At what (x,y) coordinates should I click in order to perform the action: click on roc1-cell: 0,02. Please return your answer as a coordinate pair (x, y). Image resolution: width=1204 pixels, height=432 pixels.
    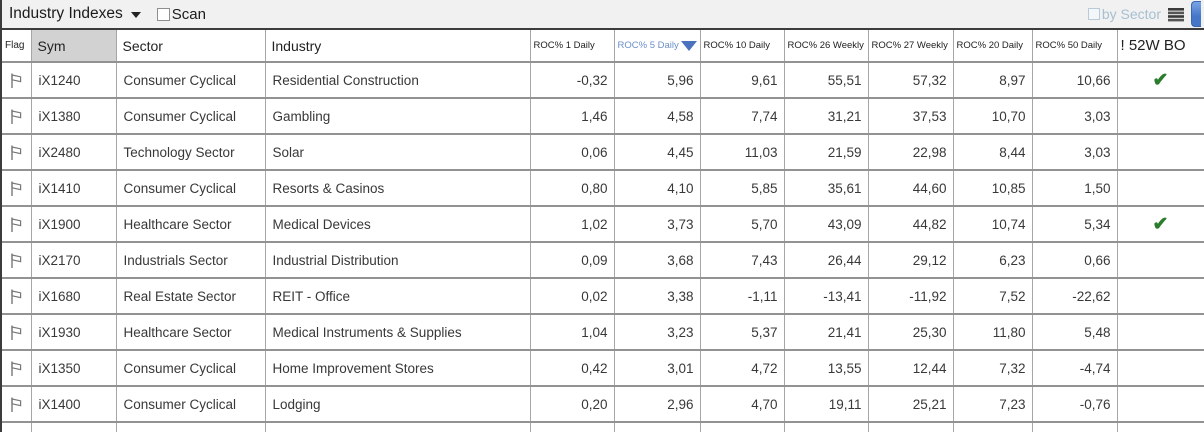
    Looking at the image, I should click on (572, 296).